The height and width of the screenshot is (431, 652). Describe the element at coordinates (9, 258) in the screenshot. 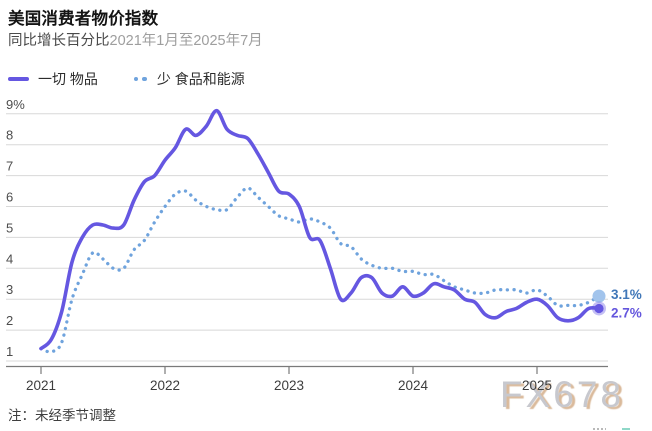

I see `y-axis-tick-label: 4` at that location.